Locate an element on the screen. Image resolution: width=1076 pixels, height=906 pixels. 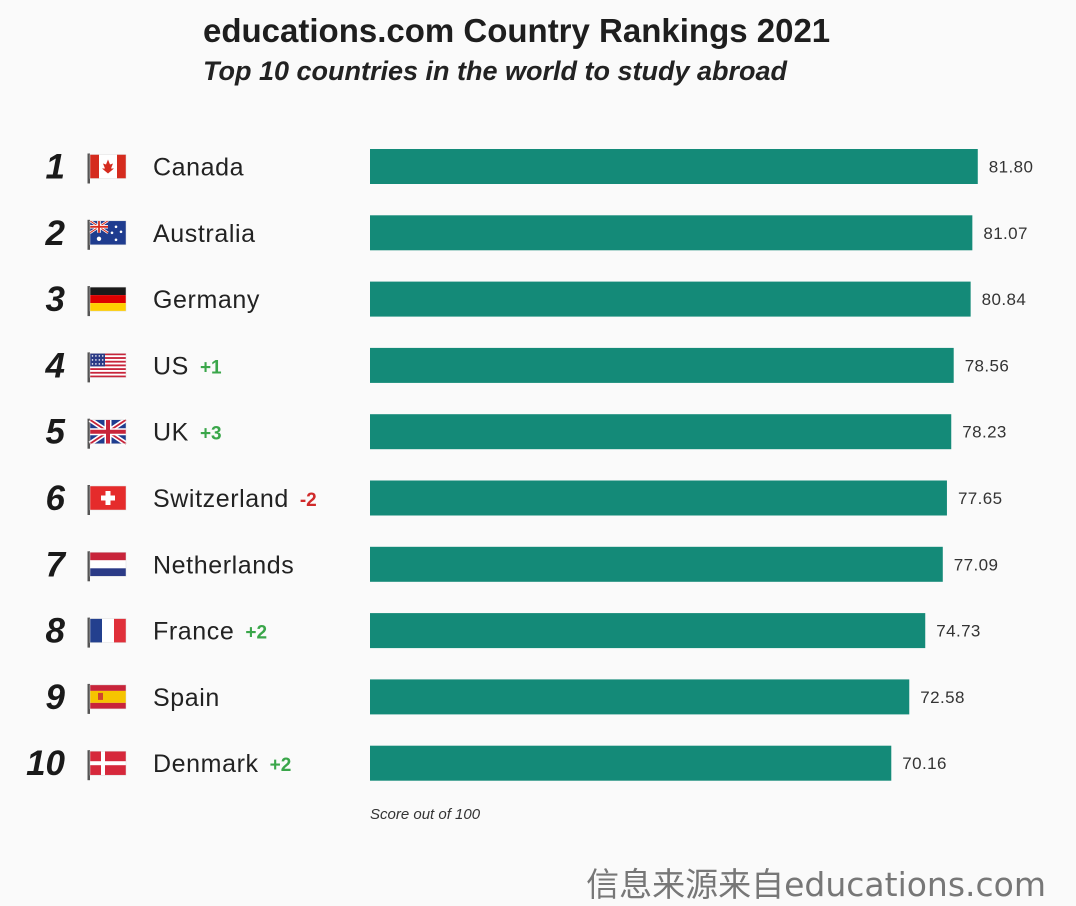
value-label: 70.16 is located at coordinates (924, 763).